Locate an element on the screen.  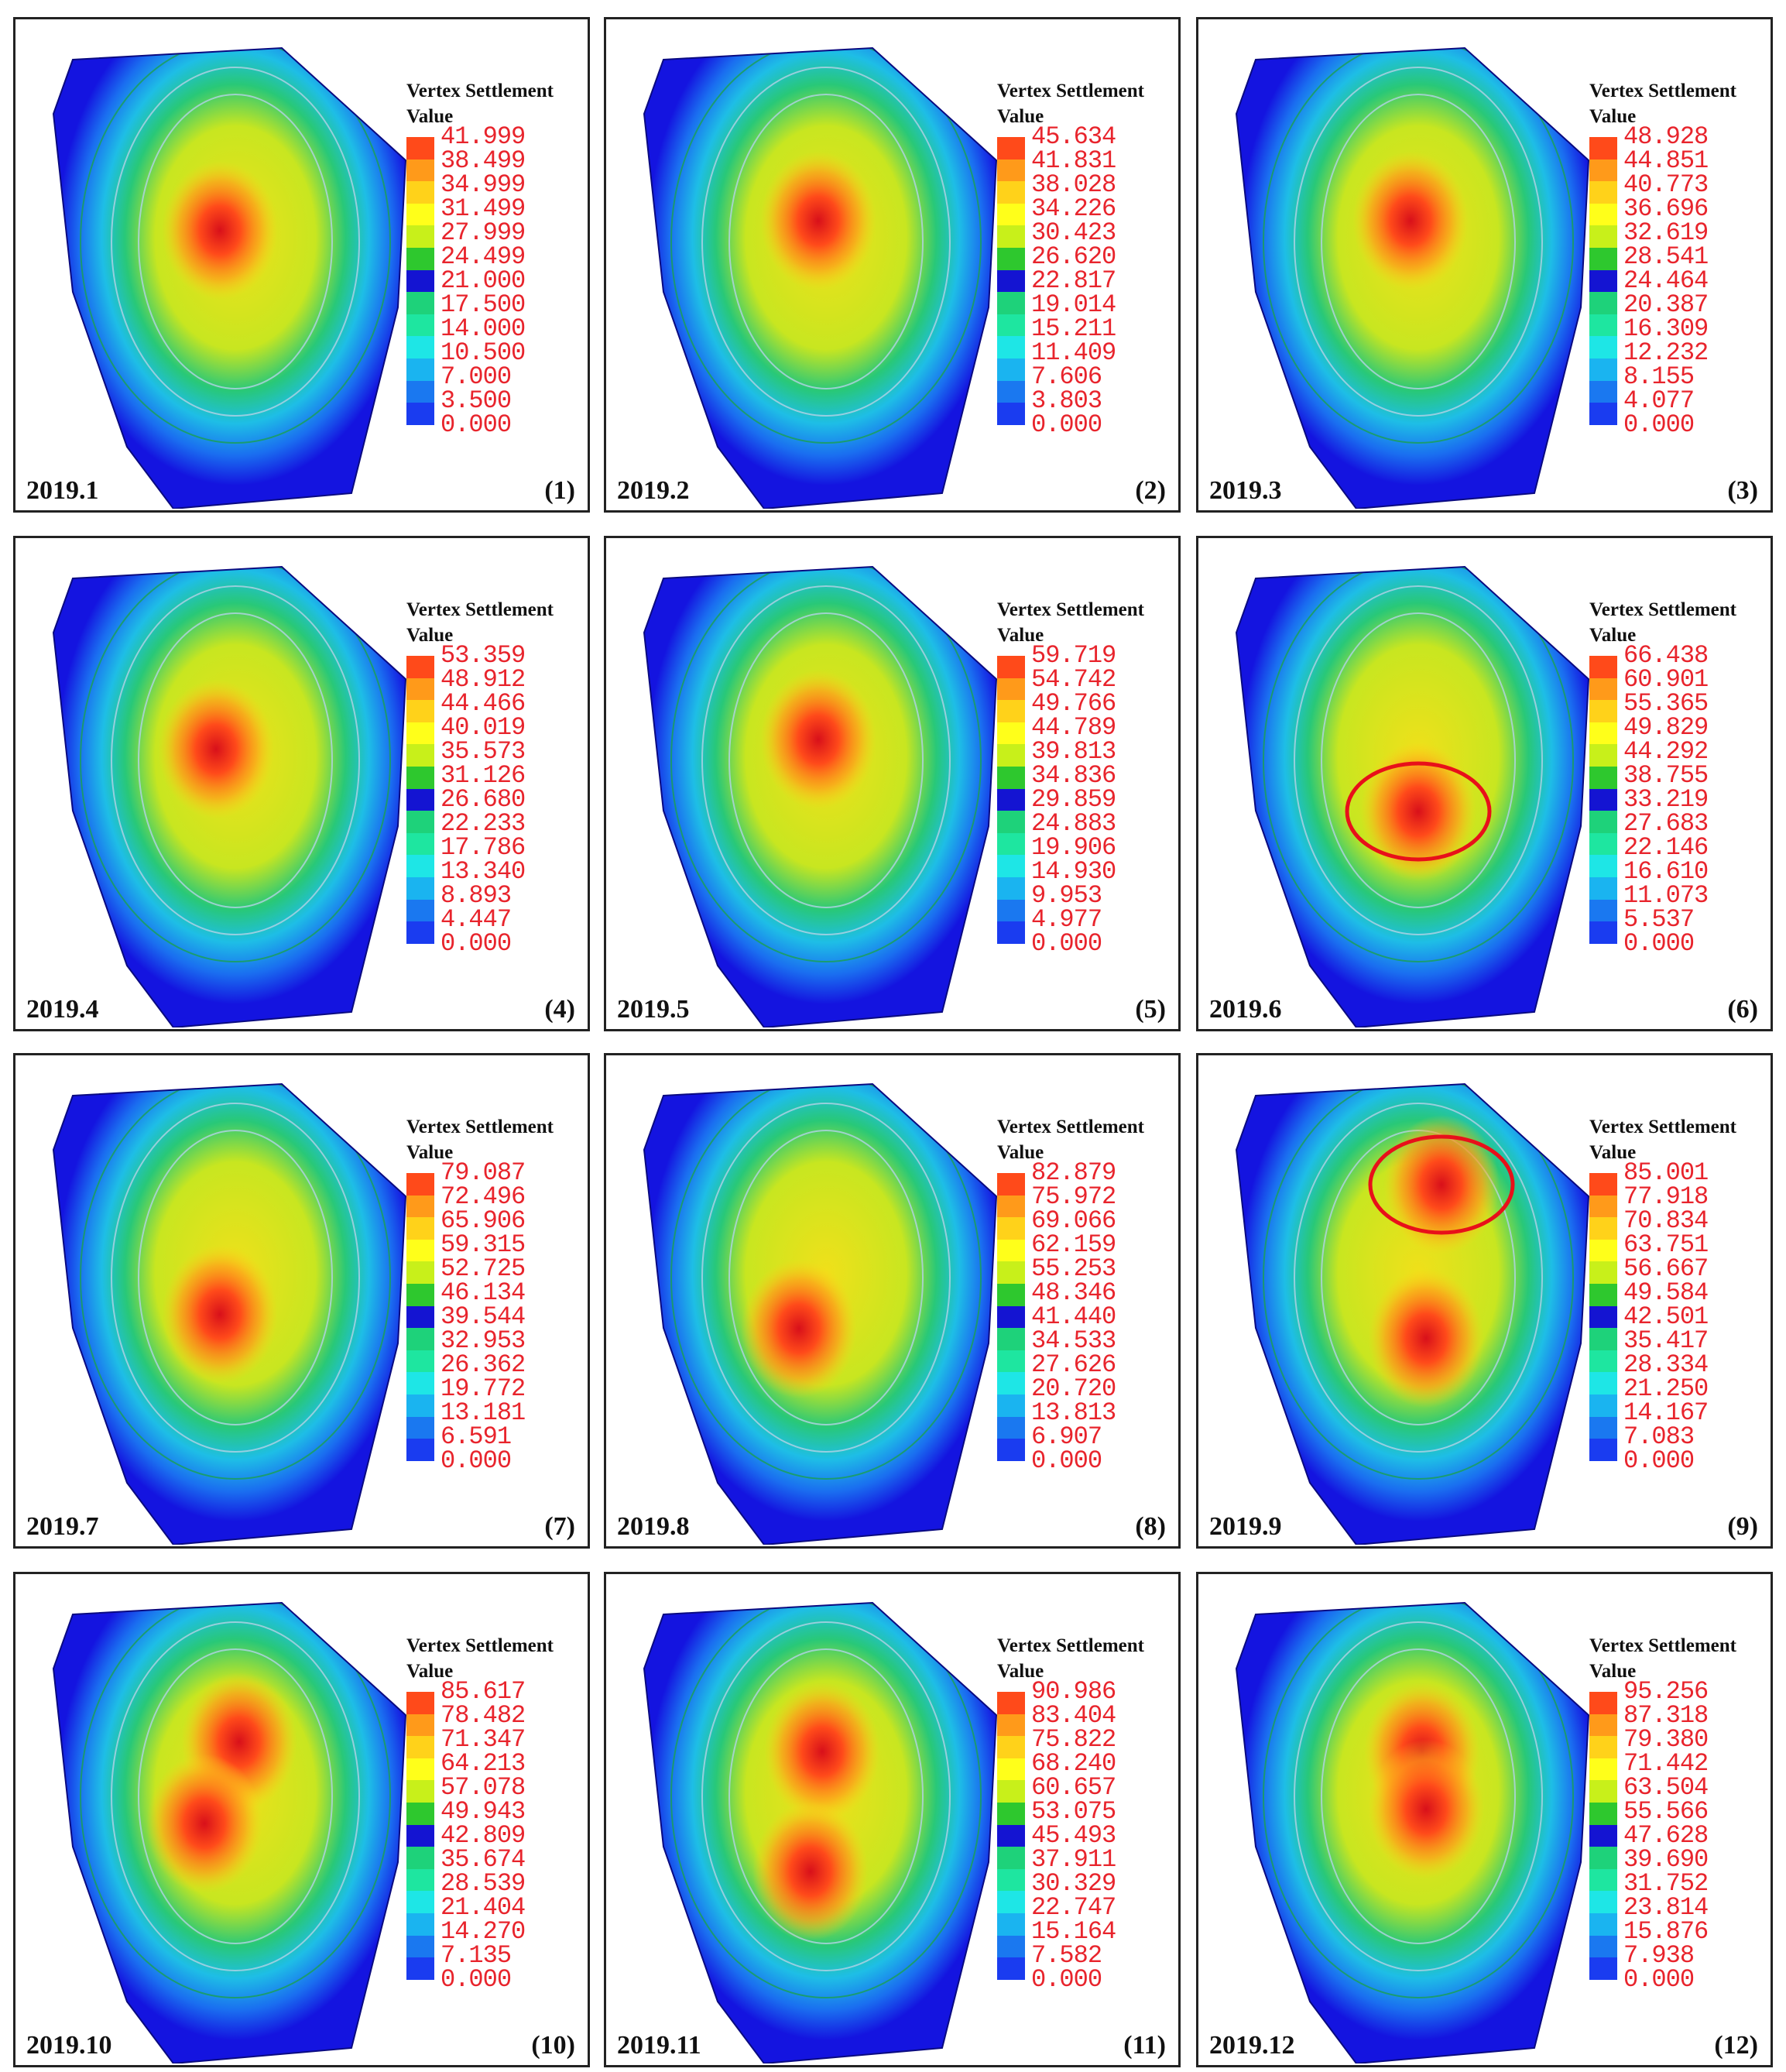
legend-tick-label: 21.404 is located at coordinates (484, 1907).